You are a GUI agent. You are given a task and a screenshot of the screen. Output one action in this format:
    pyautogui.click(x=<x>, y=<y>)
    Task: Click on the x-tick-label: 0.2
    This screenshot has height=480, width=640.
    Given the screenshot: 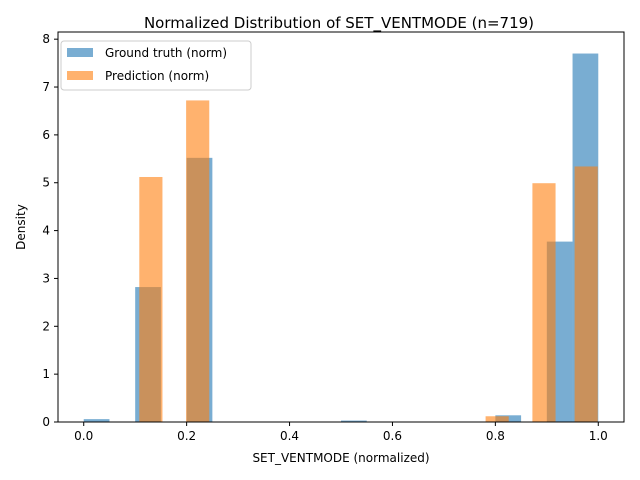 What is the action you would take?
    pyautogui.click(x=186, y=436)
    